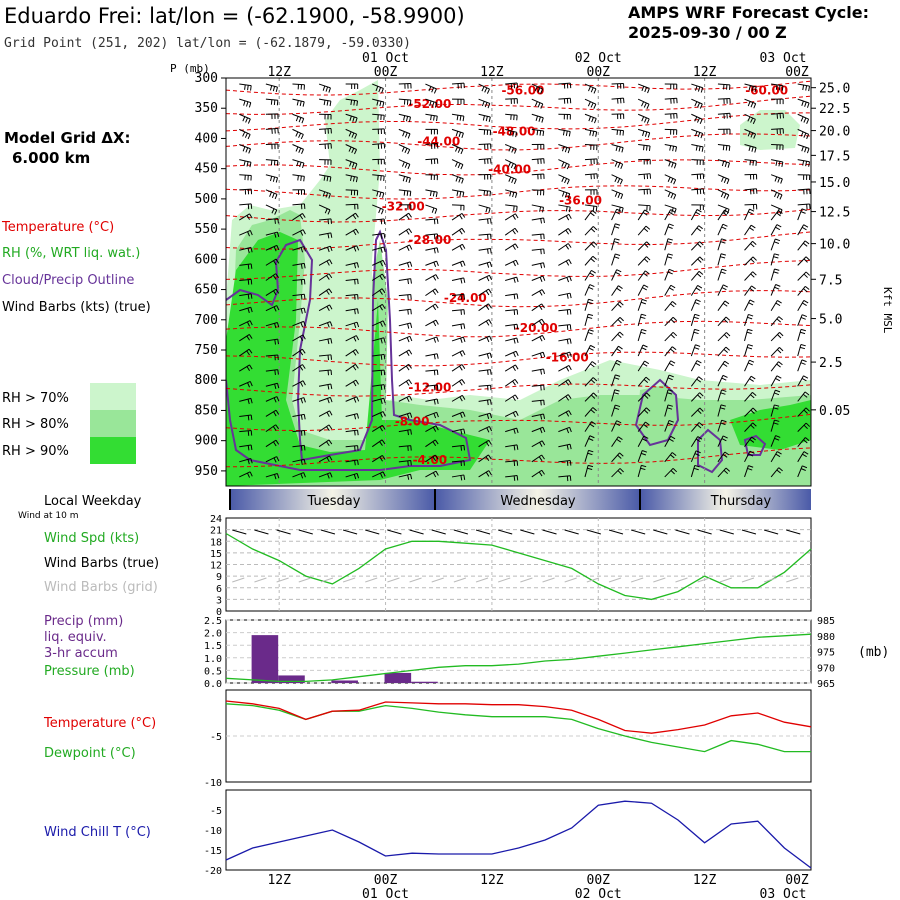 The image size is (900, 900). What do you see at coordinates (826, 653) in the screenshot?
I see `y-tick-label: 975` at bounding box center [826, 653].